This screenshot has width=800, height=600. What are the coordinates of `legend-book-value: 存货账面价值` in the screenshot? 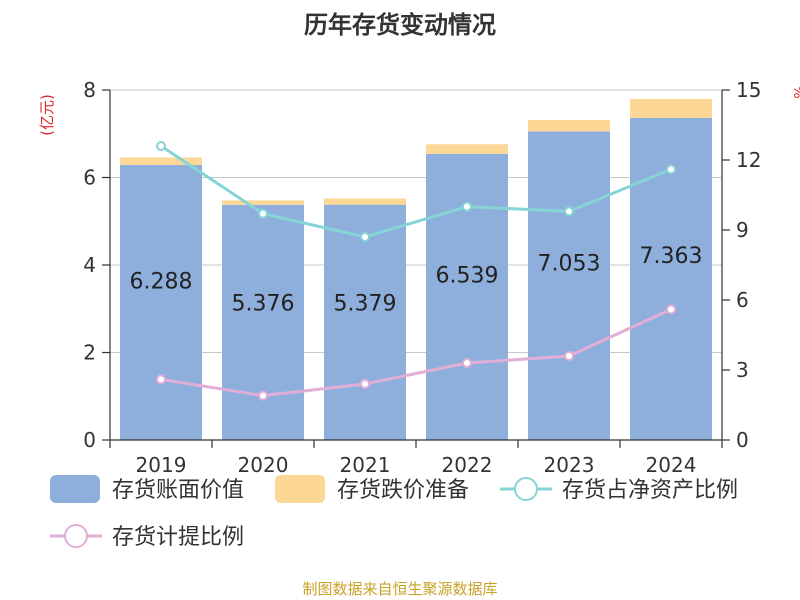 It's located at (147, 489).